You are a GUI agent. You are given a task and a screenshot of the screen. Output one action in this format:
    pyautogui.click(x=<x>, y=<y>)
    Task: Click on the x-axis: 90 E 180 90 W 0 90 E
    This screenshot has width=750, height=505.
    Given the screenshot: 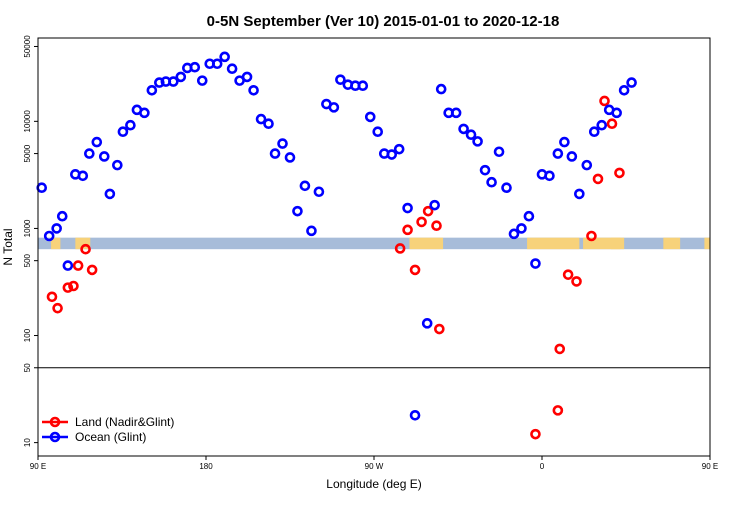 What is the action you would take?
    pyautogui.click(x=374, y=463)
    